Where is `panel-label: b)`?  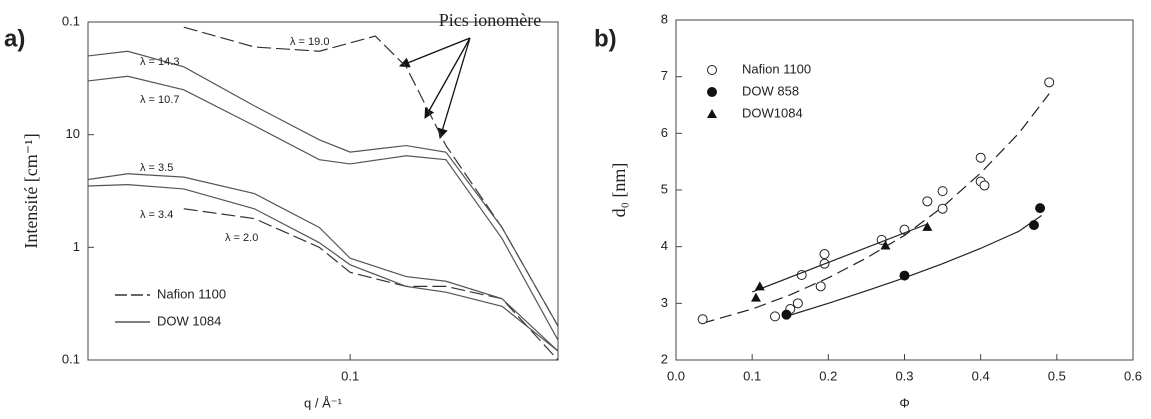
panel-label: b) is located at coordinates (605, 38).